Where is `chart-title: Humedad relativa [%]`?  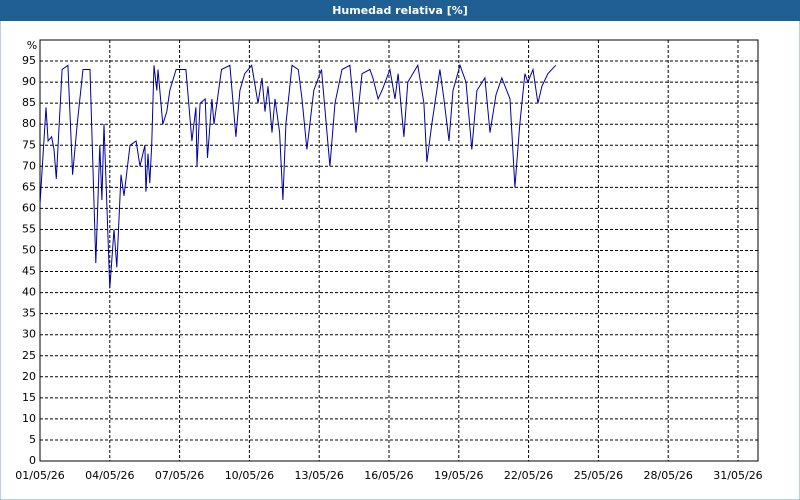 chart-title: Humedad relativa [%] is located at coordinates (400, 10).